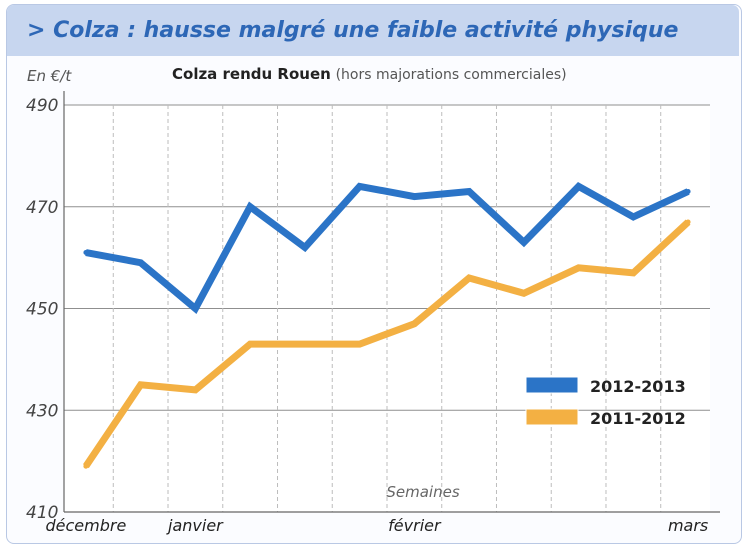 The width and height of the screenshot is (747, 550). What do you see at coordinates (451, 75) in the screenshot?
I see `chart-subtitle: (hors majorations commerciales)` at bounding box center [451, 75].